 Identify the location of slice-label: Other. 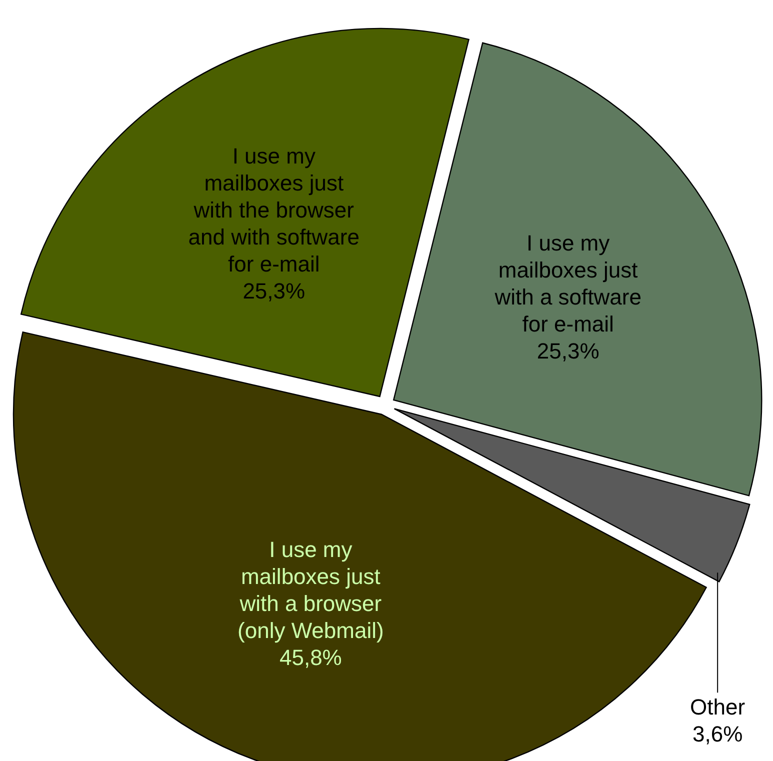
(718, 707).